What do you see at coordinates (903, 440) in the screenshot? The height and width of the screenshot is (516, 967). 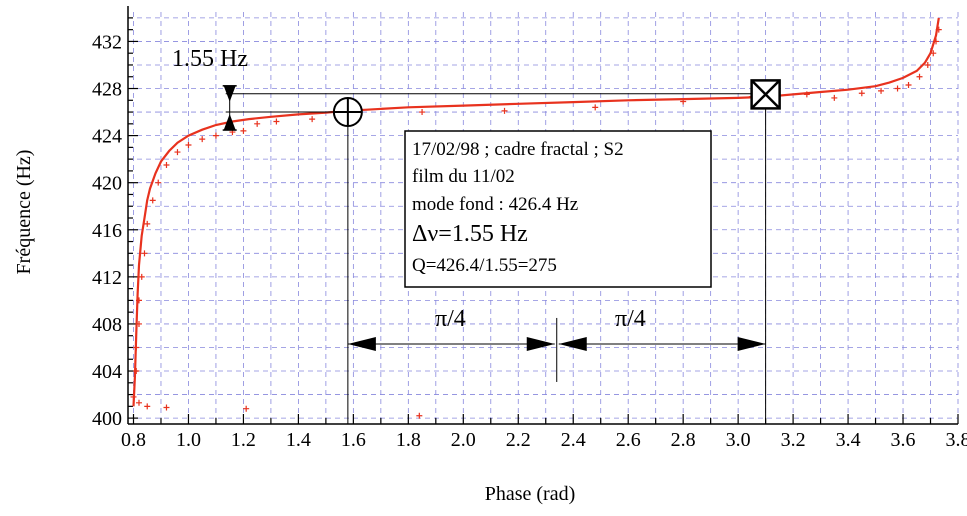 I see `x-tick-label: 3.6` at bounding box center [903, 440].